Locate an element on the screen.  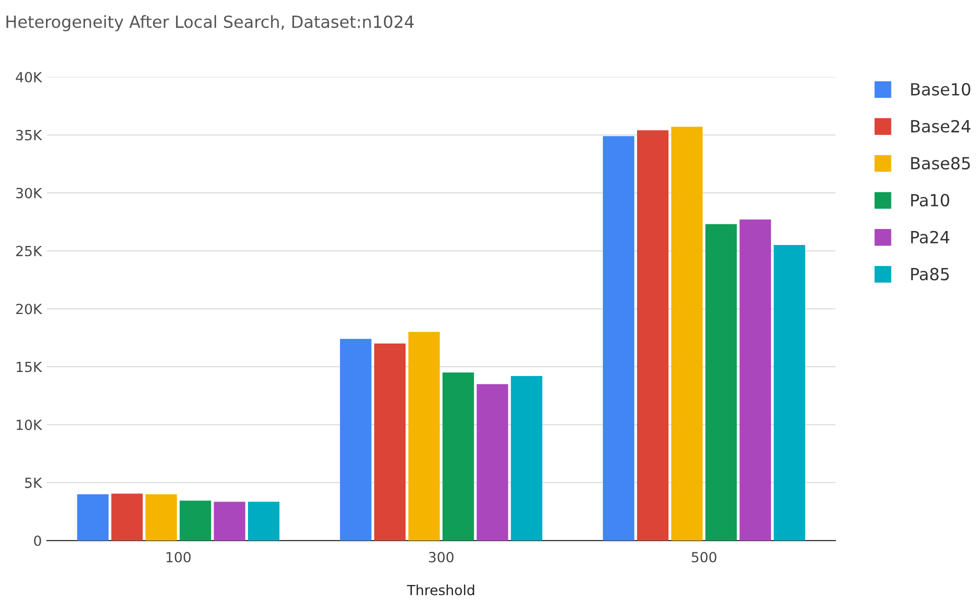
y-tick-label: 40K is located at coordinates (29, 77).